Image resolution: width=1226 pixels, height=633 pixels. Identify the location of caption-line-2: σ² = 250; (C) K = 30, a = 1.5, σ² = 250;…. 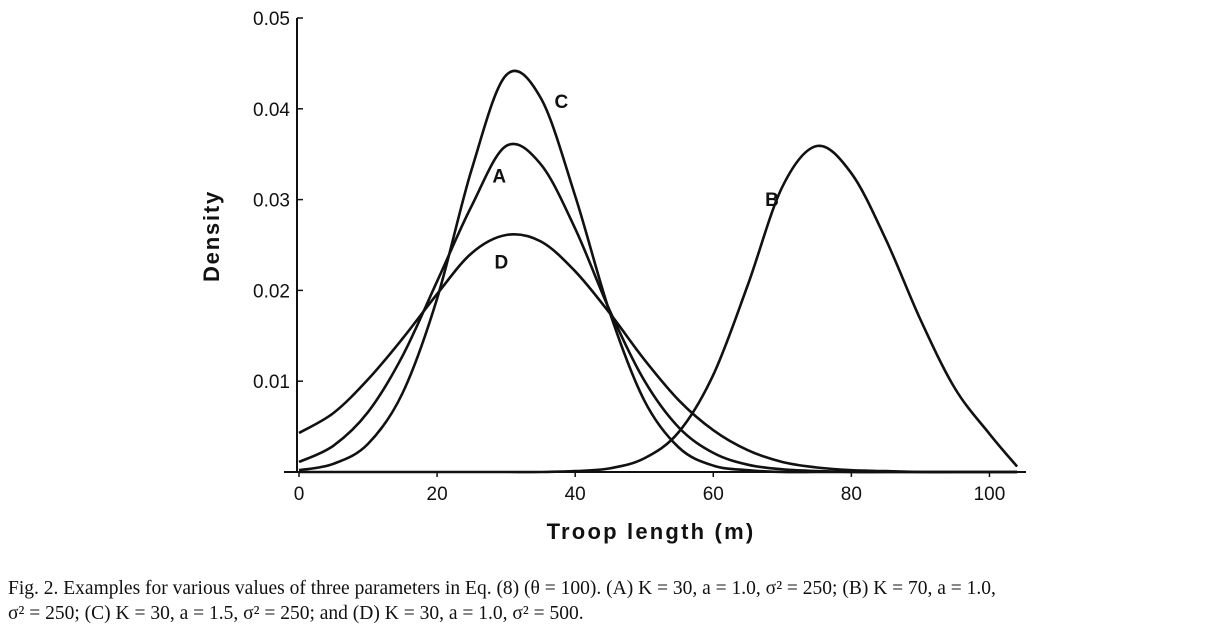
(296, 613).